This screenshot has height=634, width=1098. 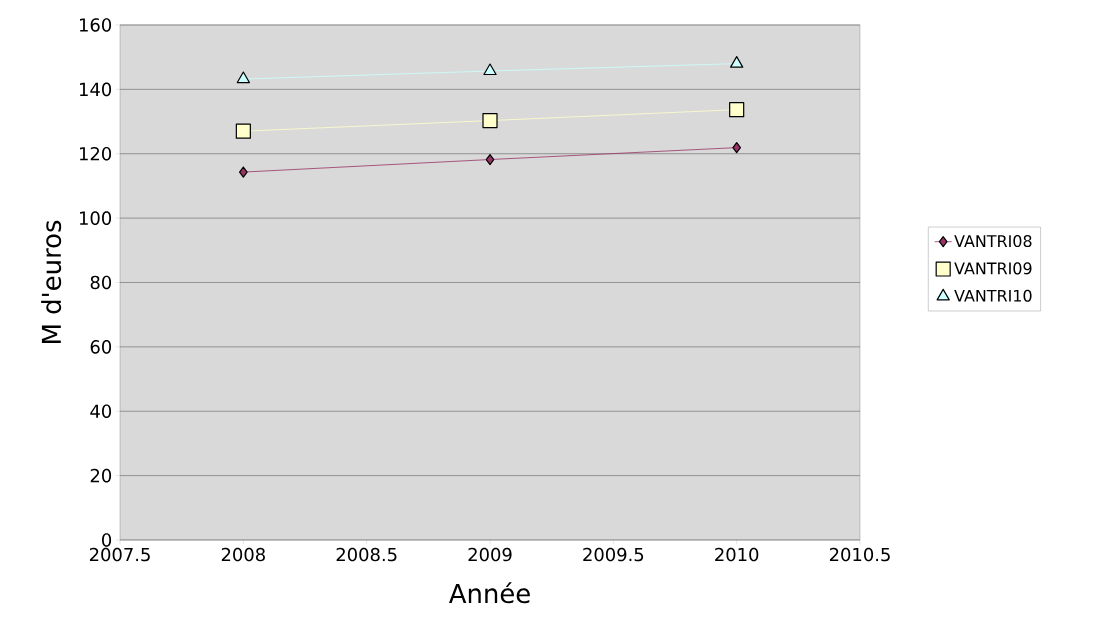 I want to click on y-tick-label: 40, so click(x=101, y=411).